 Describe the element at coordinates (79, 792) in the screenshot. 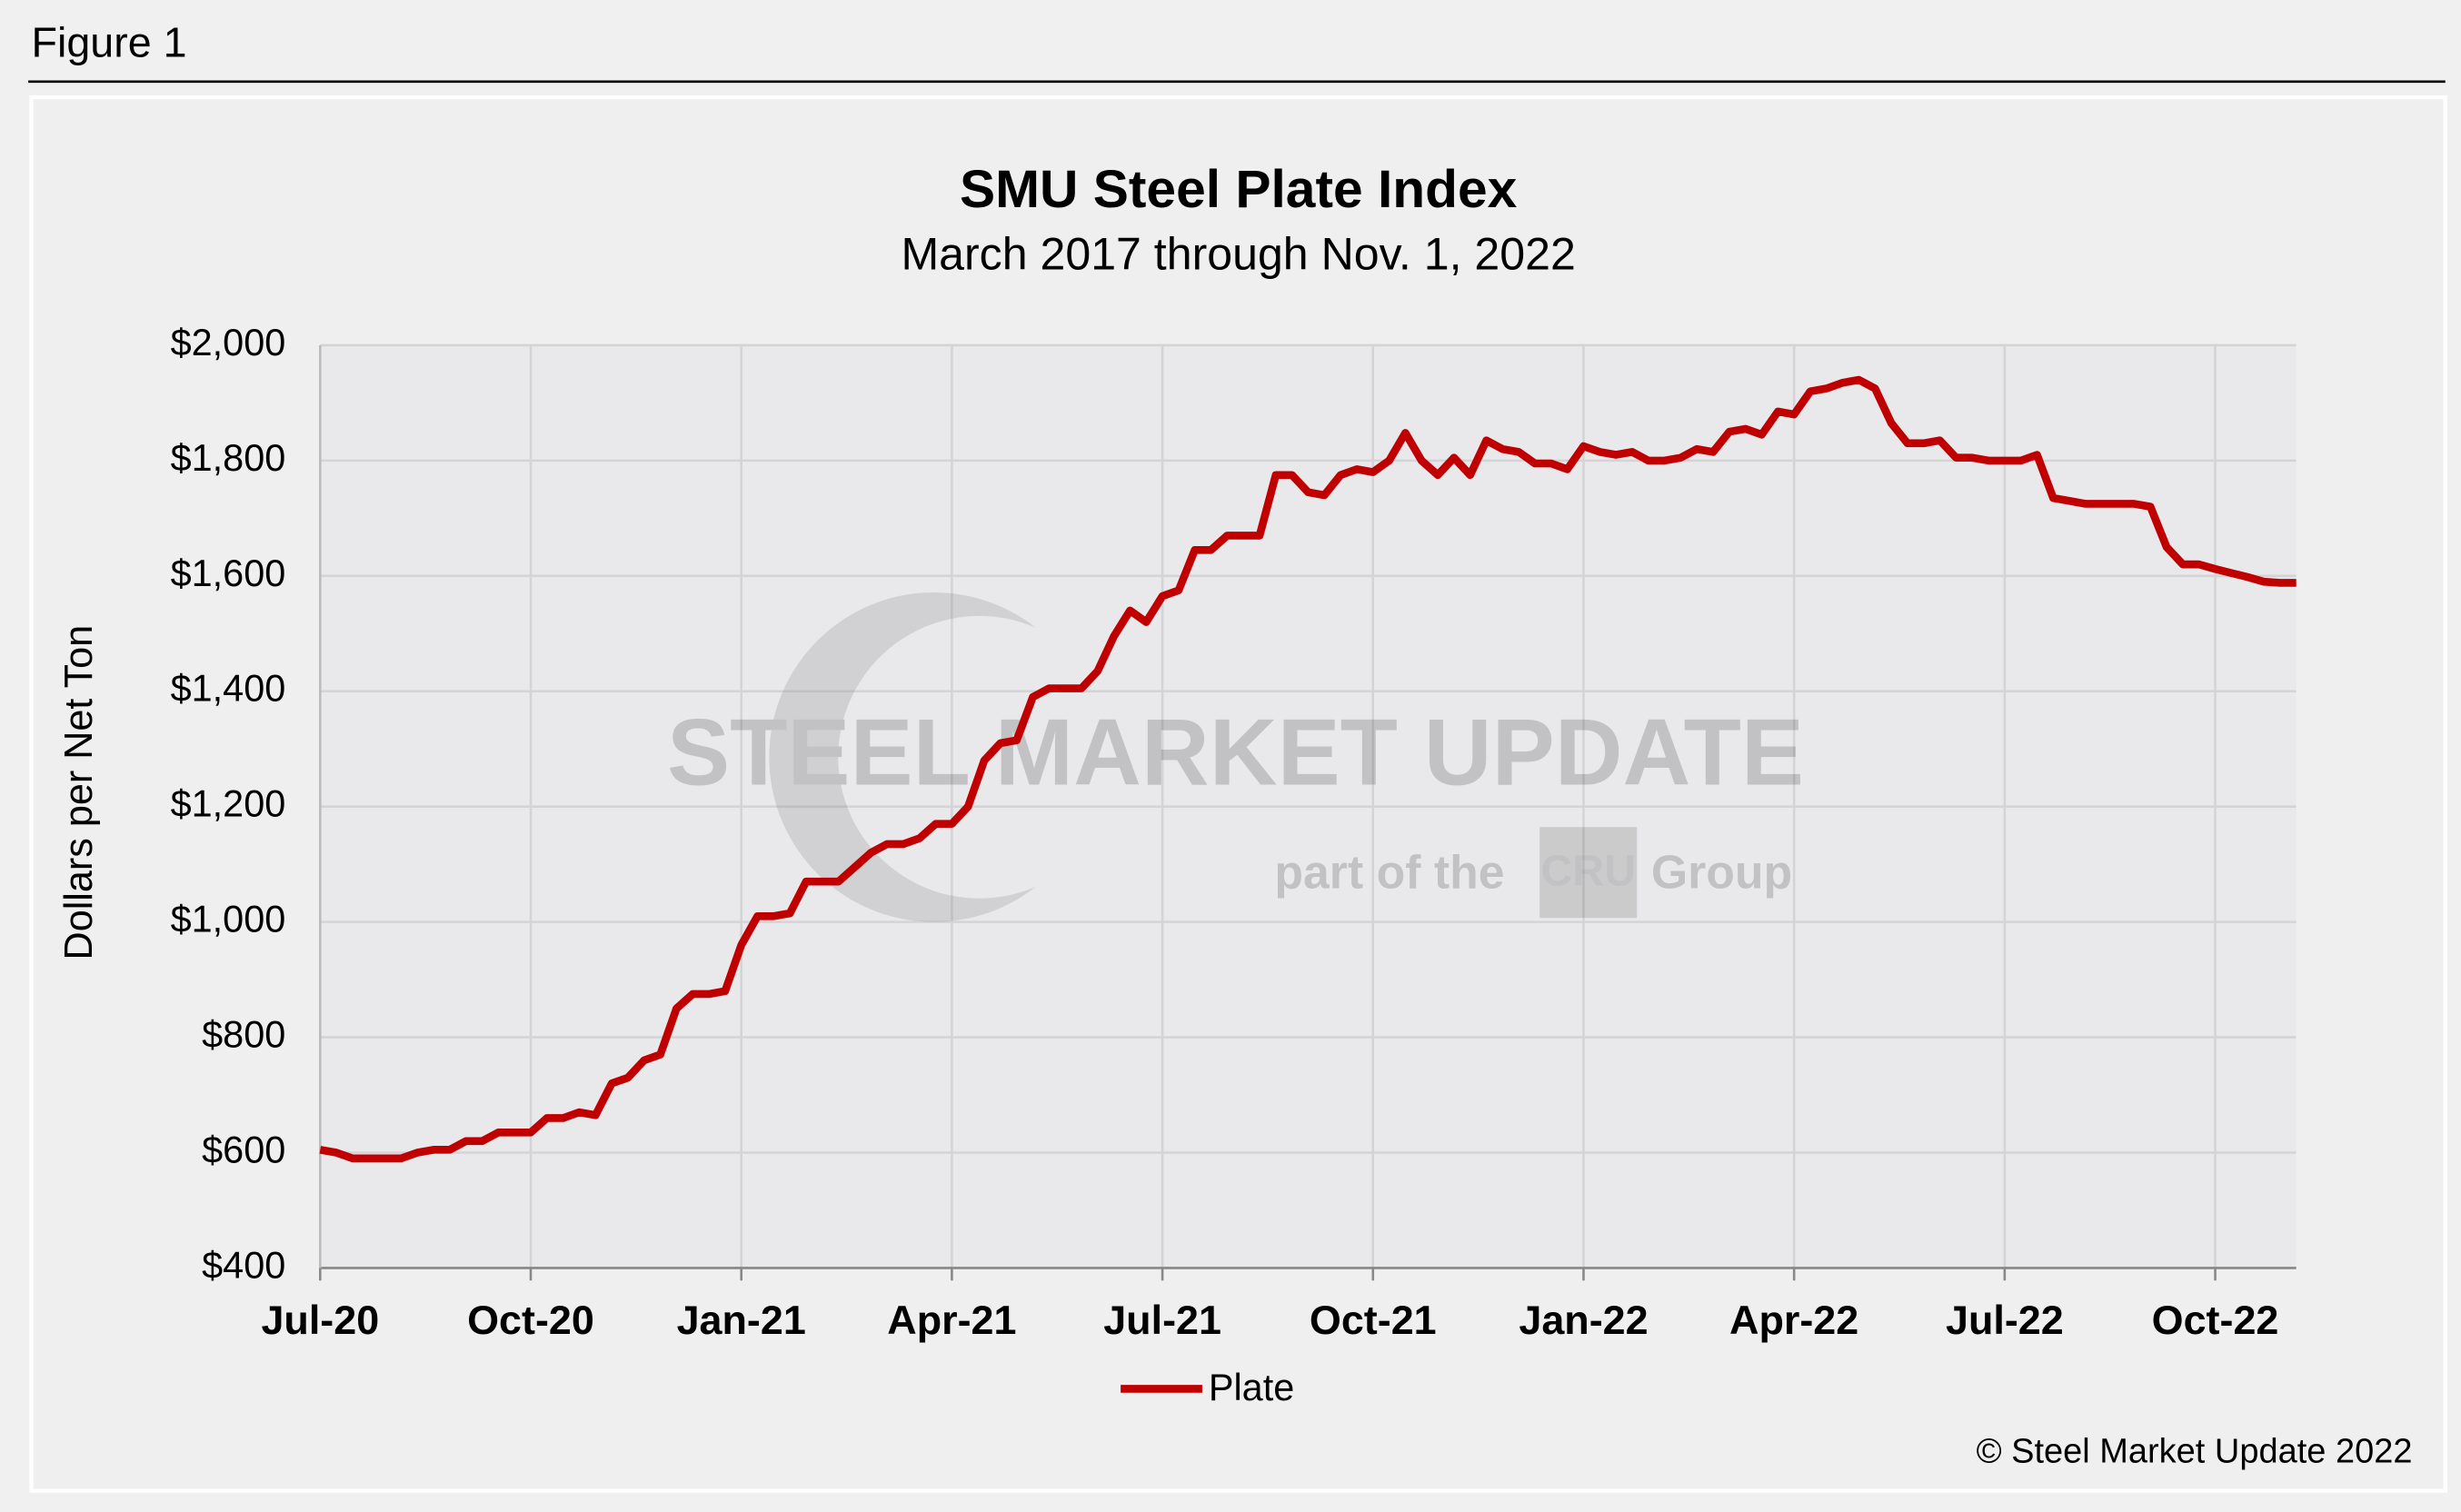

I see `y-axis-label: Dollars per Net Ton` at that location.